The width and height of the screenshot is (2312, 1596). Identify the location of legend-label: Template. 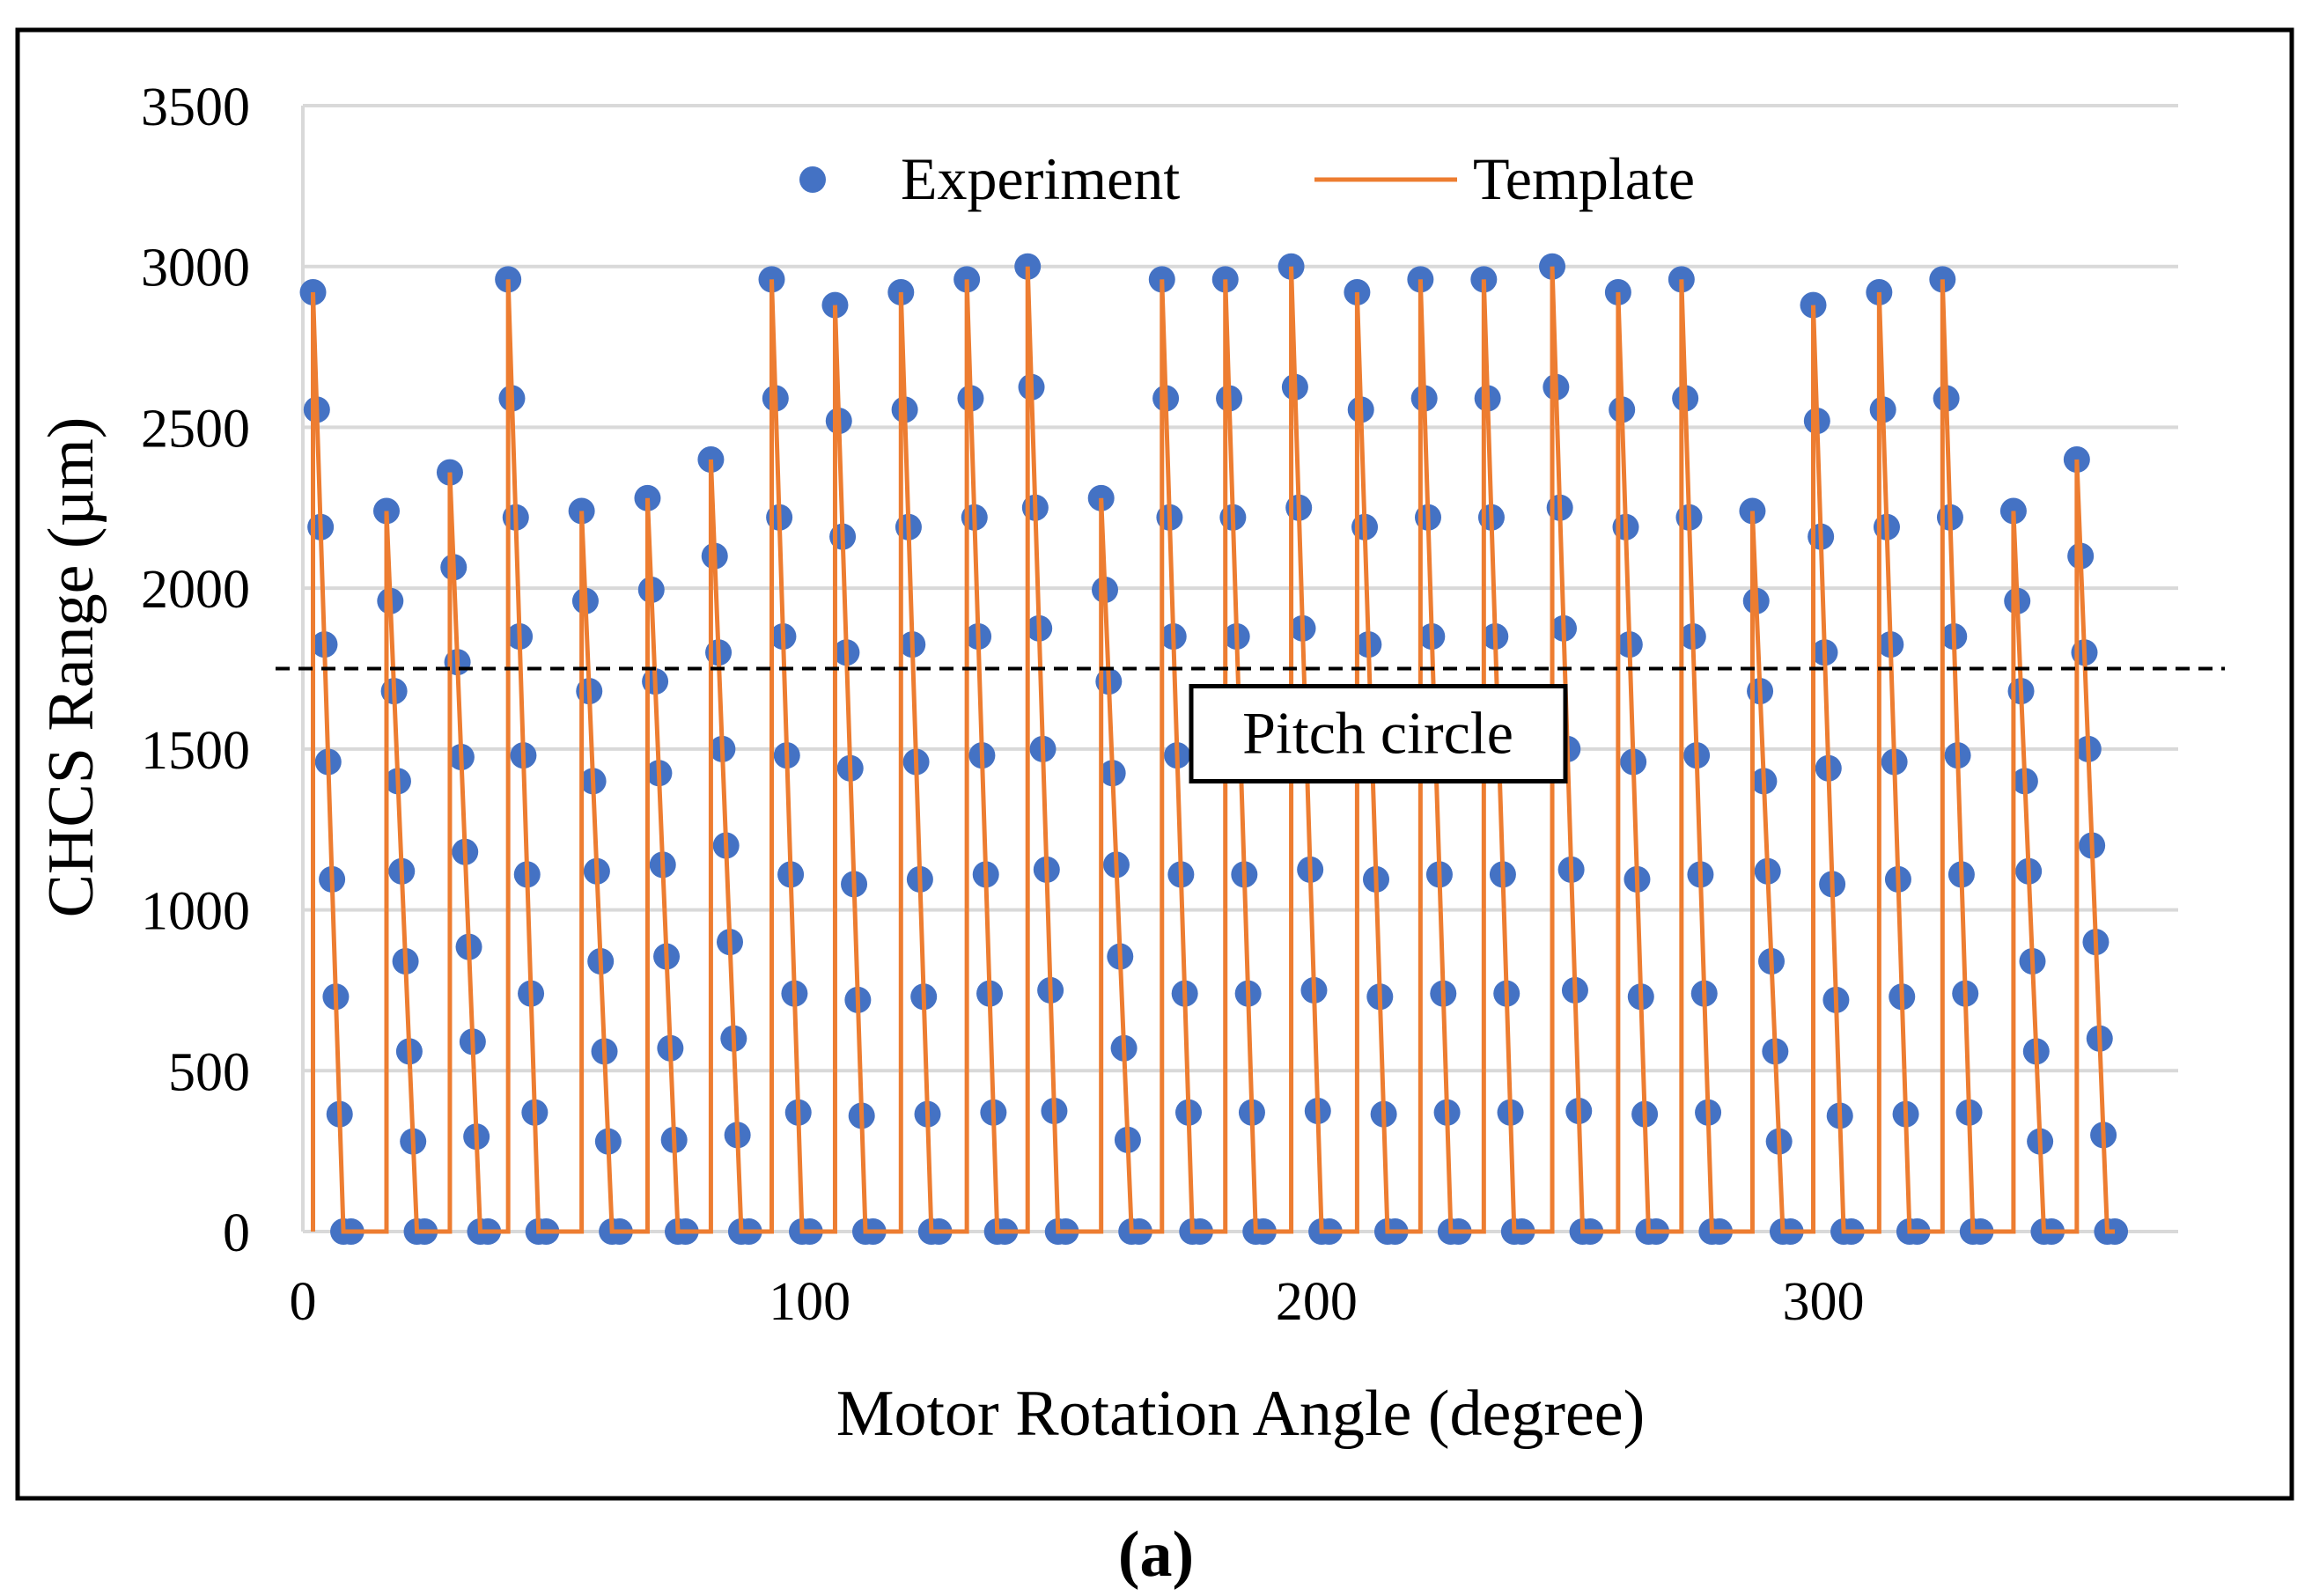
(1584, 179).